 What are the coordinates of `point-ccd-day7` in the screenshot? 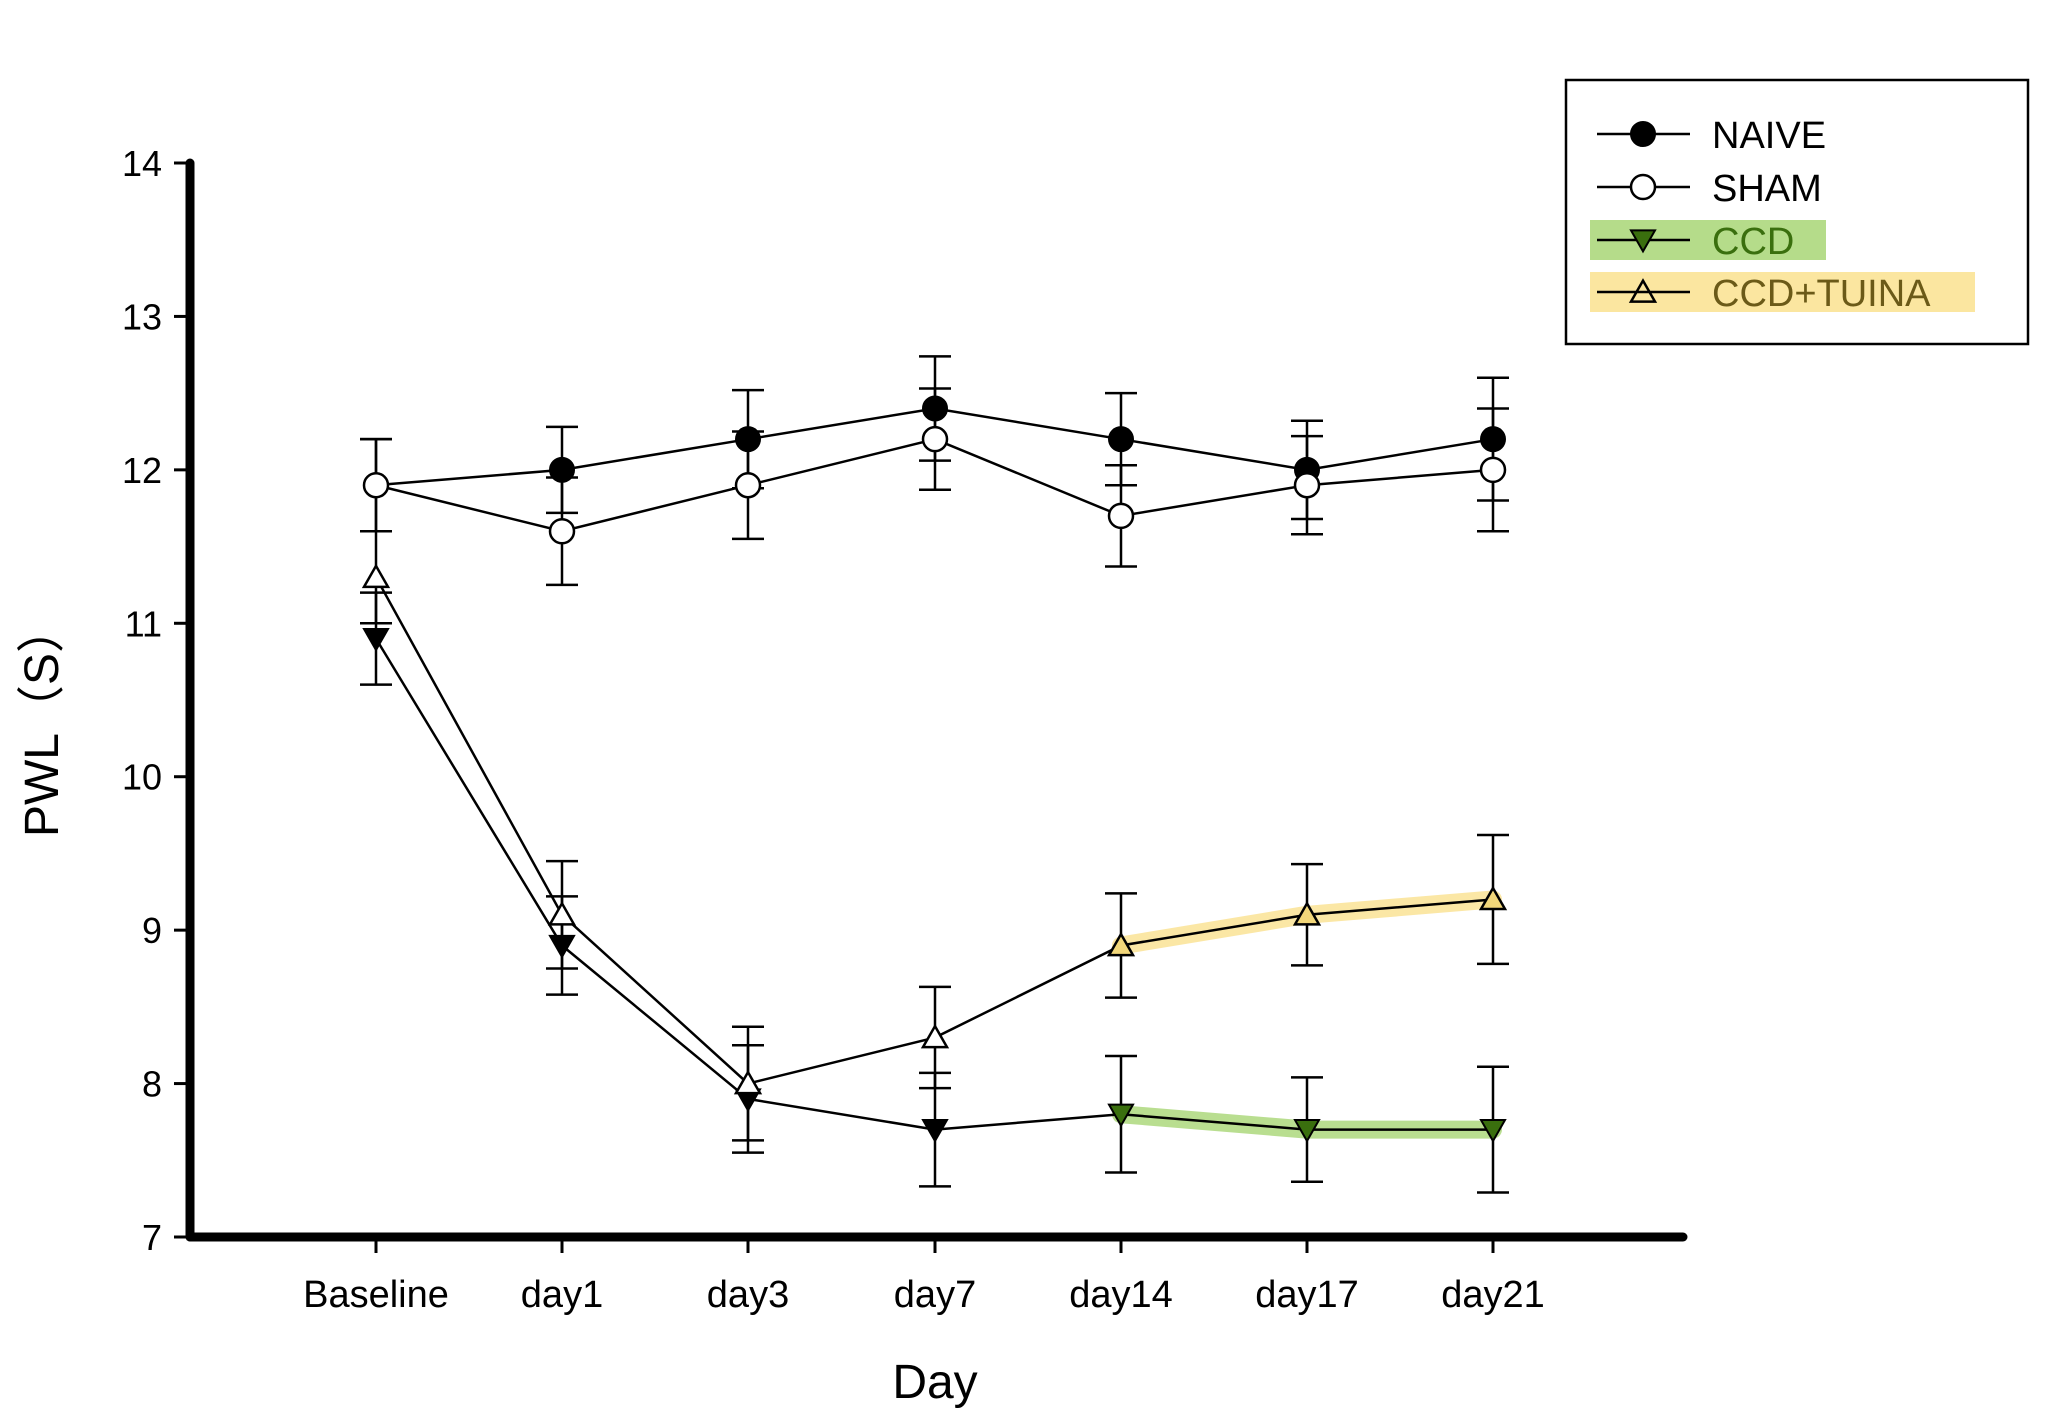 It's located at (935, 1131).